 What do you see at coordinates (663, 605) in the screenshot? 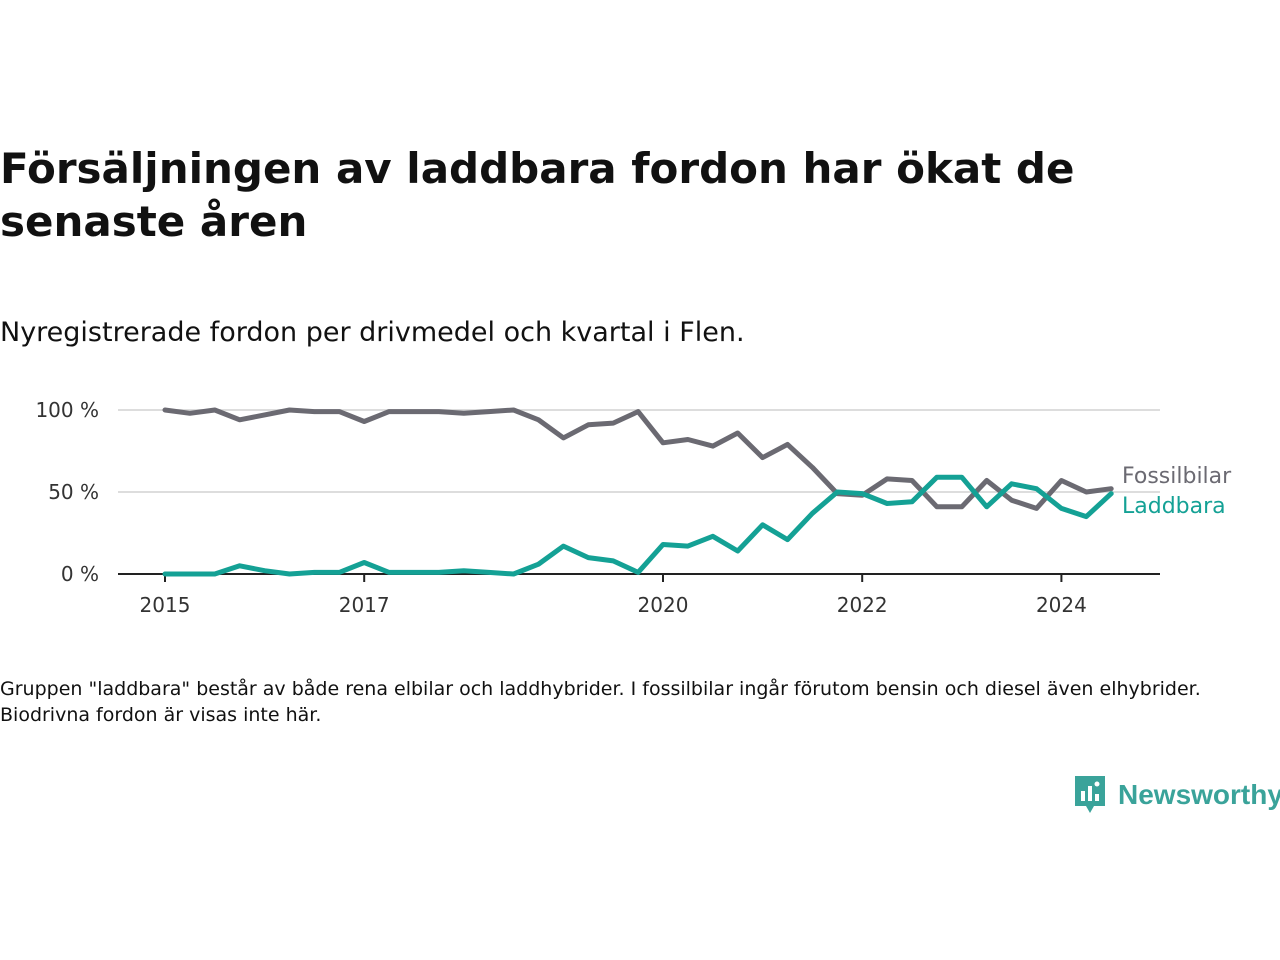
I see `x-tick-label: 2020` at bounding box center [663, 605].